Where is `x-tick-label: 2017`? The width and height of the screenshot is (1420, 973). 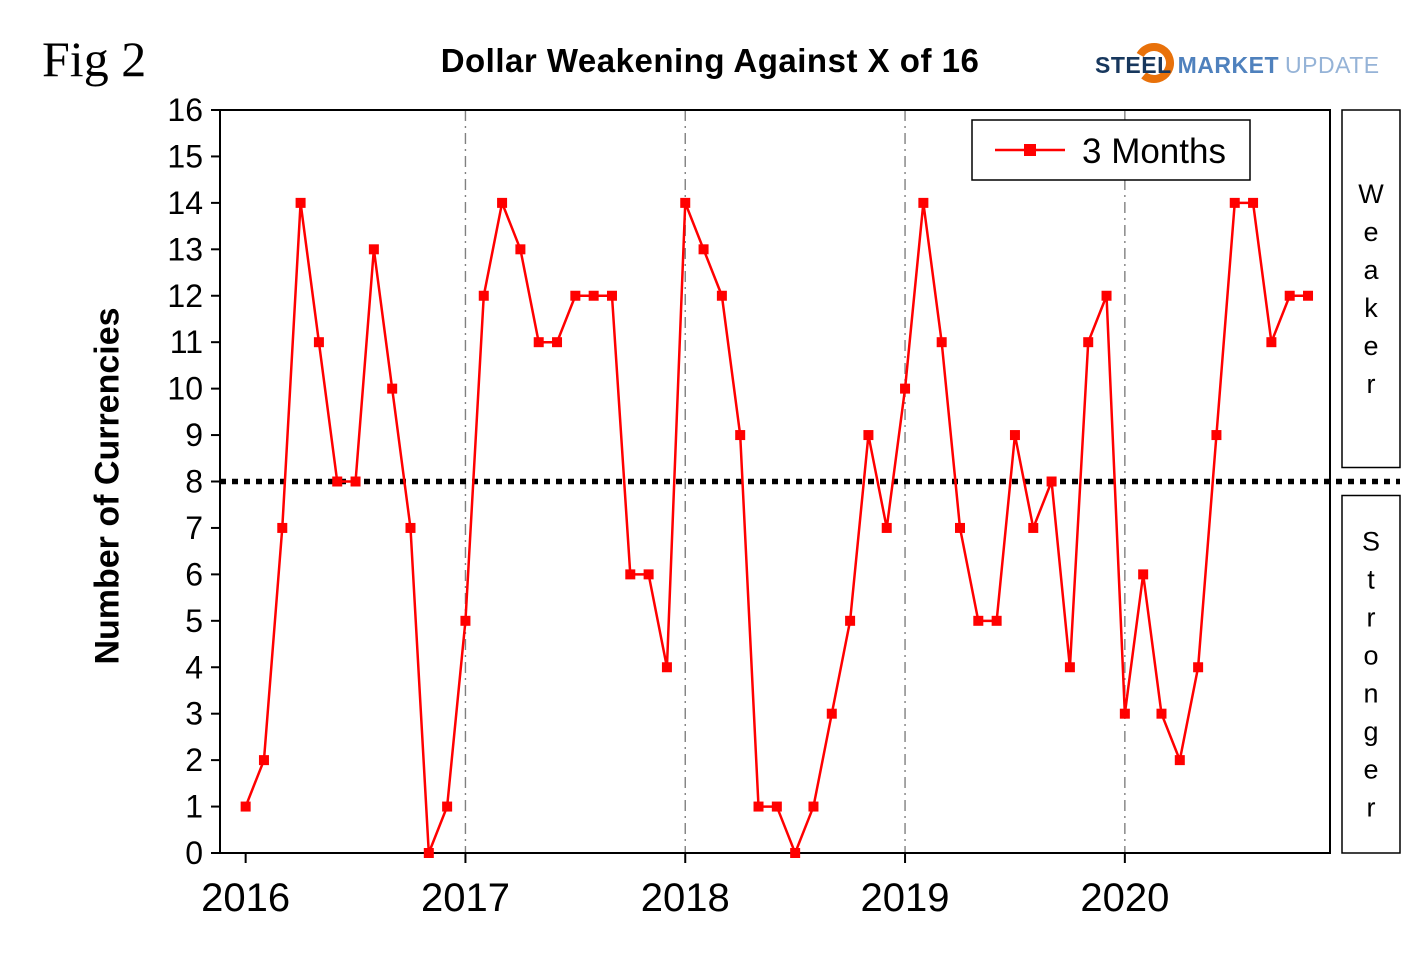
x-tick-label: 2017 is located at coordinates (465, 898).